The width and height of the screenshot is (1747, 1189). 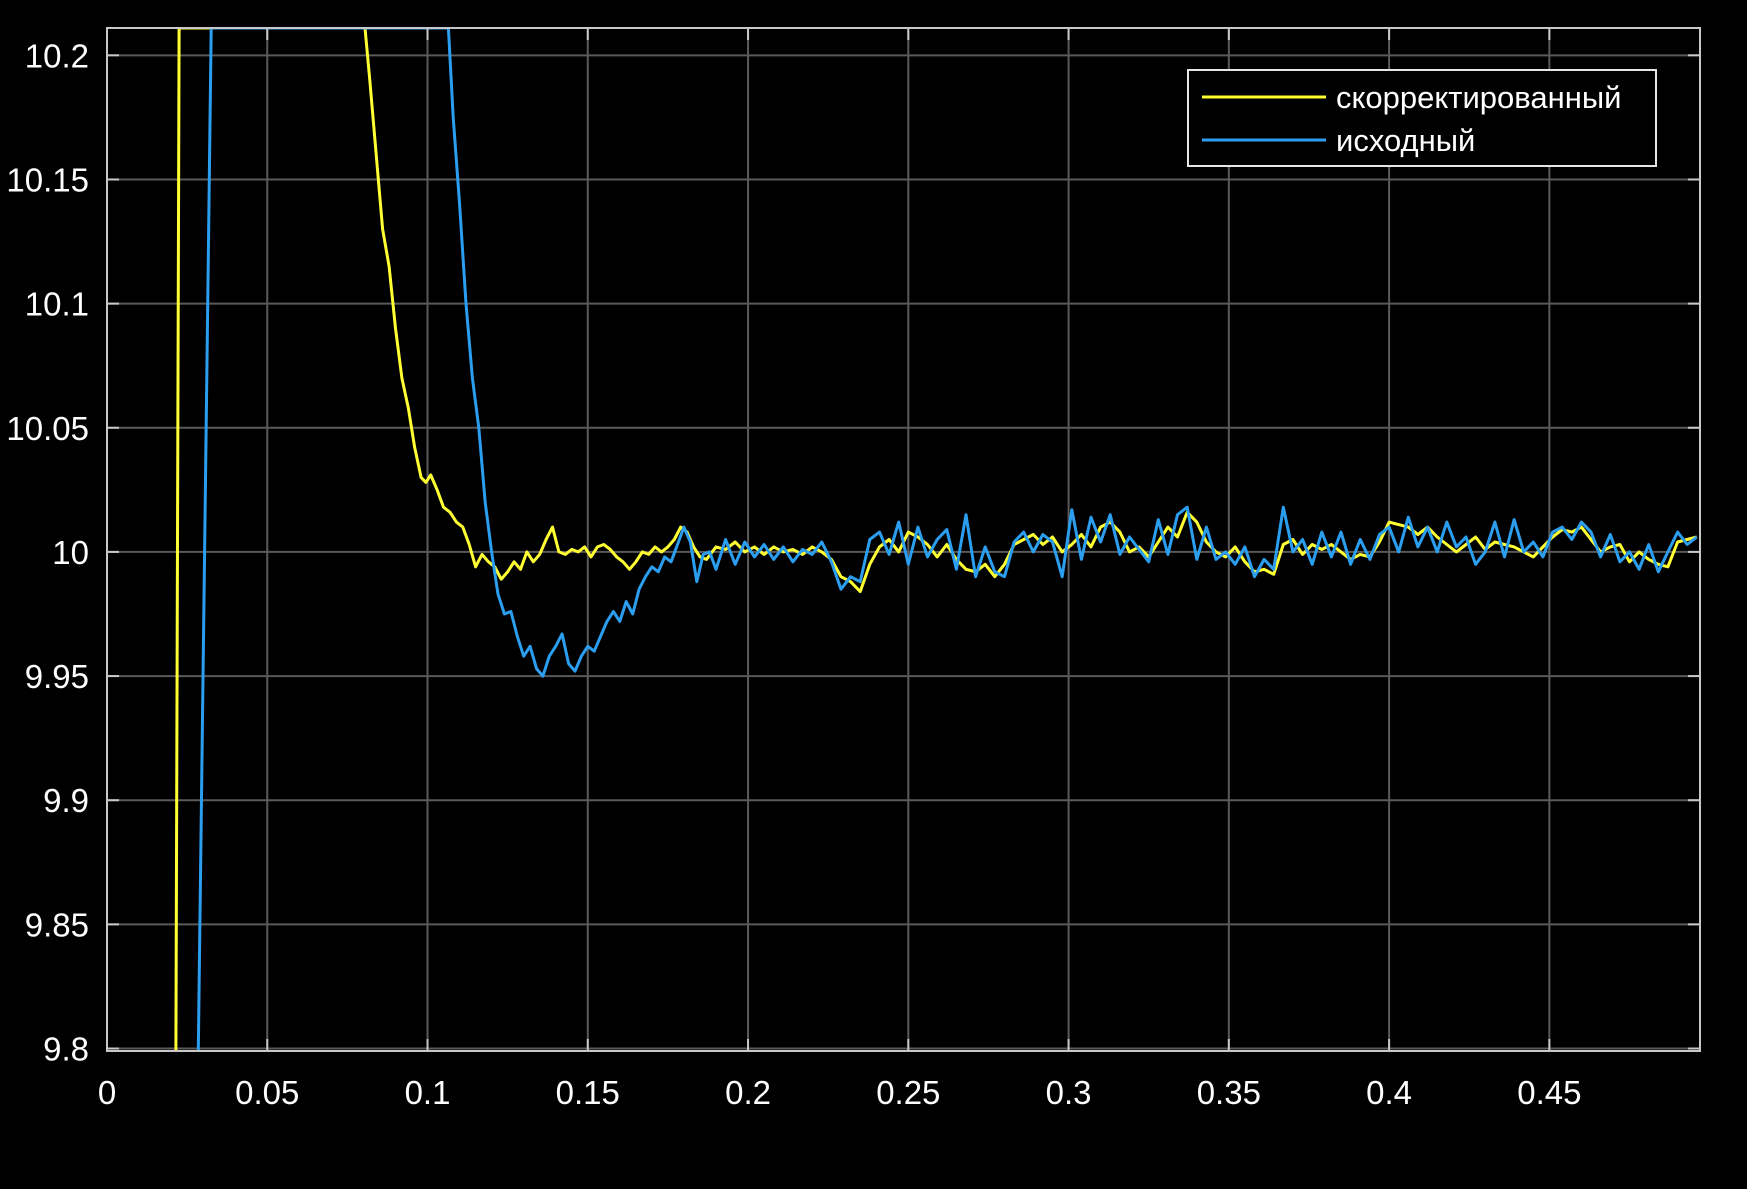 What do you see at coordinates (1389, 1092) in the screenshot?
I see `x-tick-label: 0.4` at bounding box center [1389, 1092].